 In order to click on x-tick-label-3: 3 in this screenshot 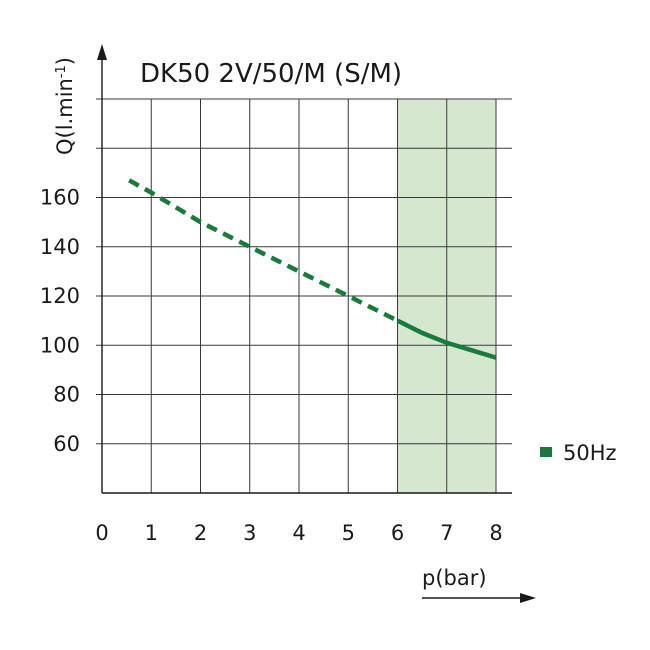, I will do `click(249, 533)`.